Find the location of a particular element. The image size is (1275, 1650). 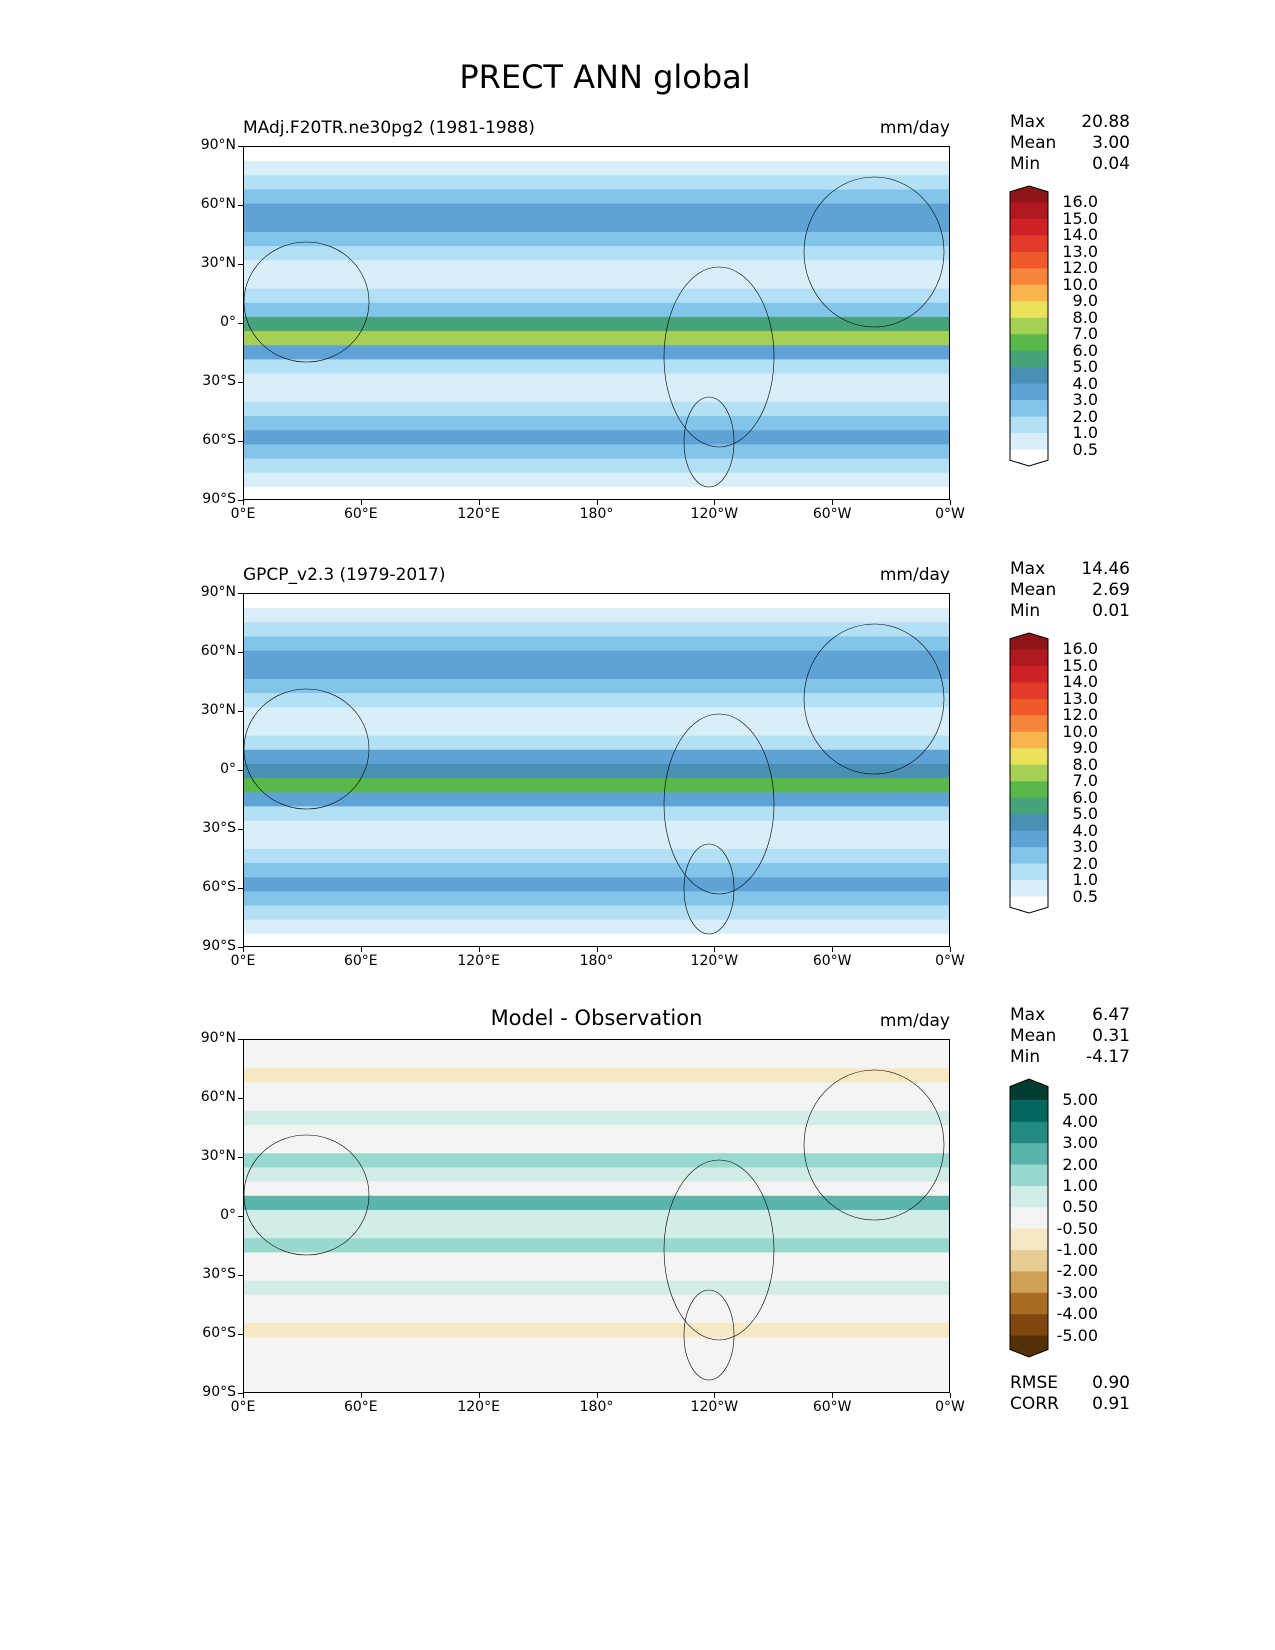

colorbar-tick-label: 5.00 is located at coordinates (1080, 1100).